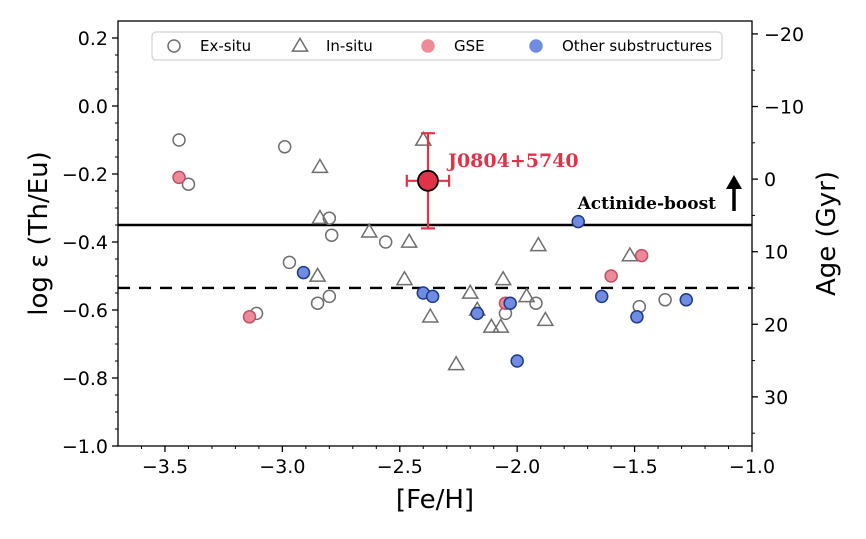  Describe the element at coordinates (512, 161) in the screenshot. I see `highlight-star-label: J0804+5740` at that location.